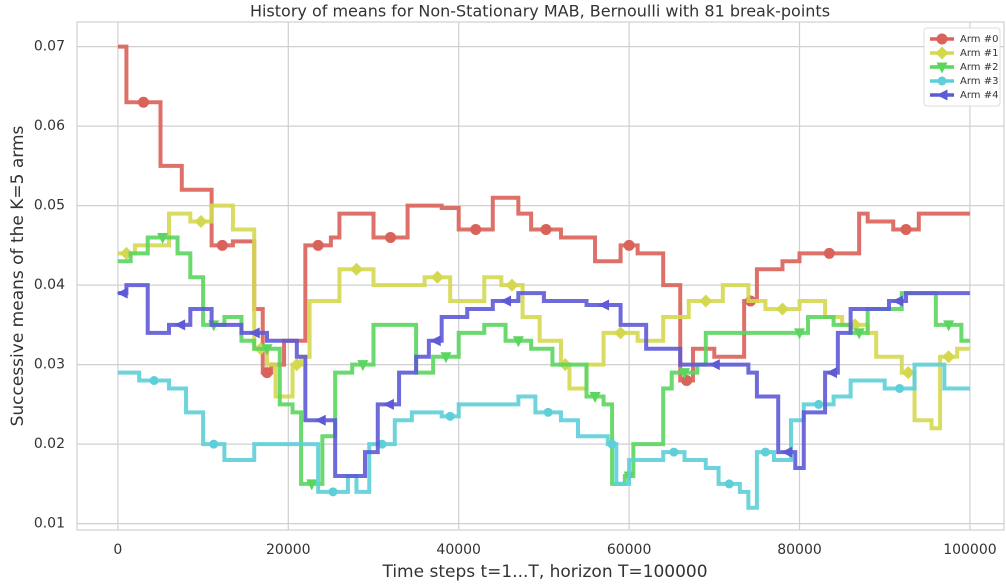 This screenshot has height=586, width=1006. Describe the element at coordinates (49, 444) in the screenshot. I see `y-tick-label: 0.02` at that location.